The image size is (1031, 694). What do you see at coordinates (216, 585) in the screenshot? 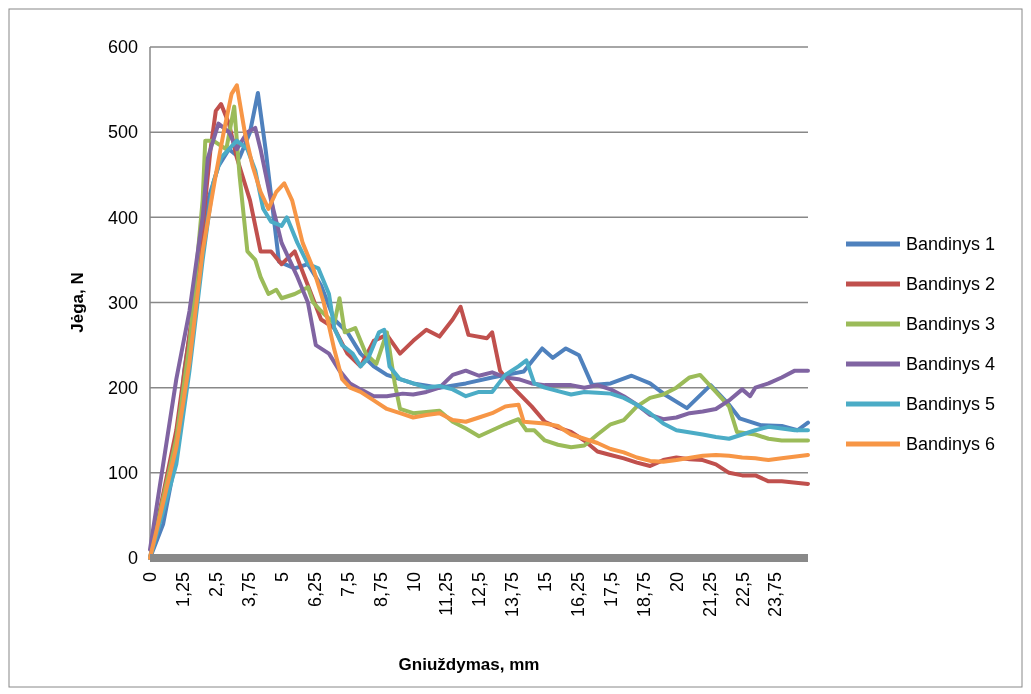
I see `x-tick-label: 2,5` at bounding box center [216, 585].